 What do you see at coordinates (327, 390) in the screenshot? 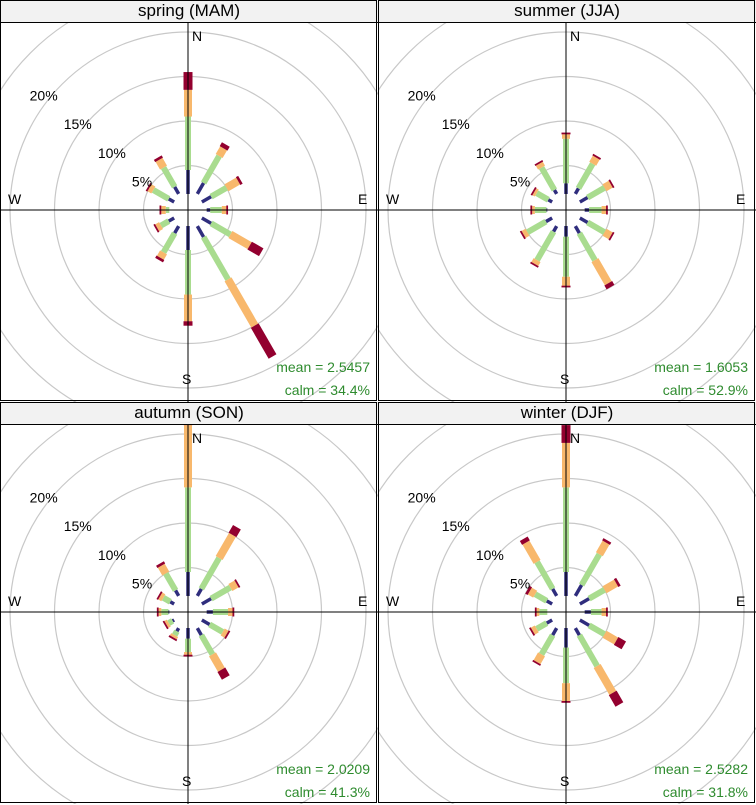
I see `calm-label: calm = 34.4%` at bounding box center [327, 390].